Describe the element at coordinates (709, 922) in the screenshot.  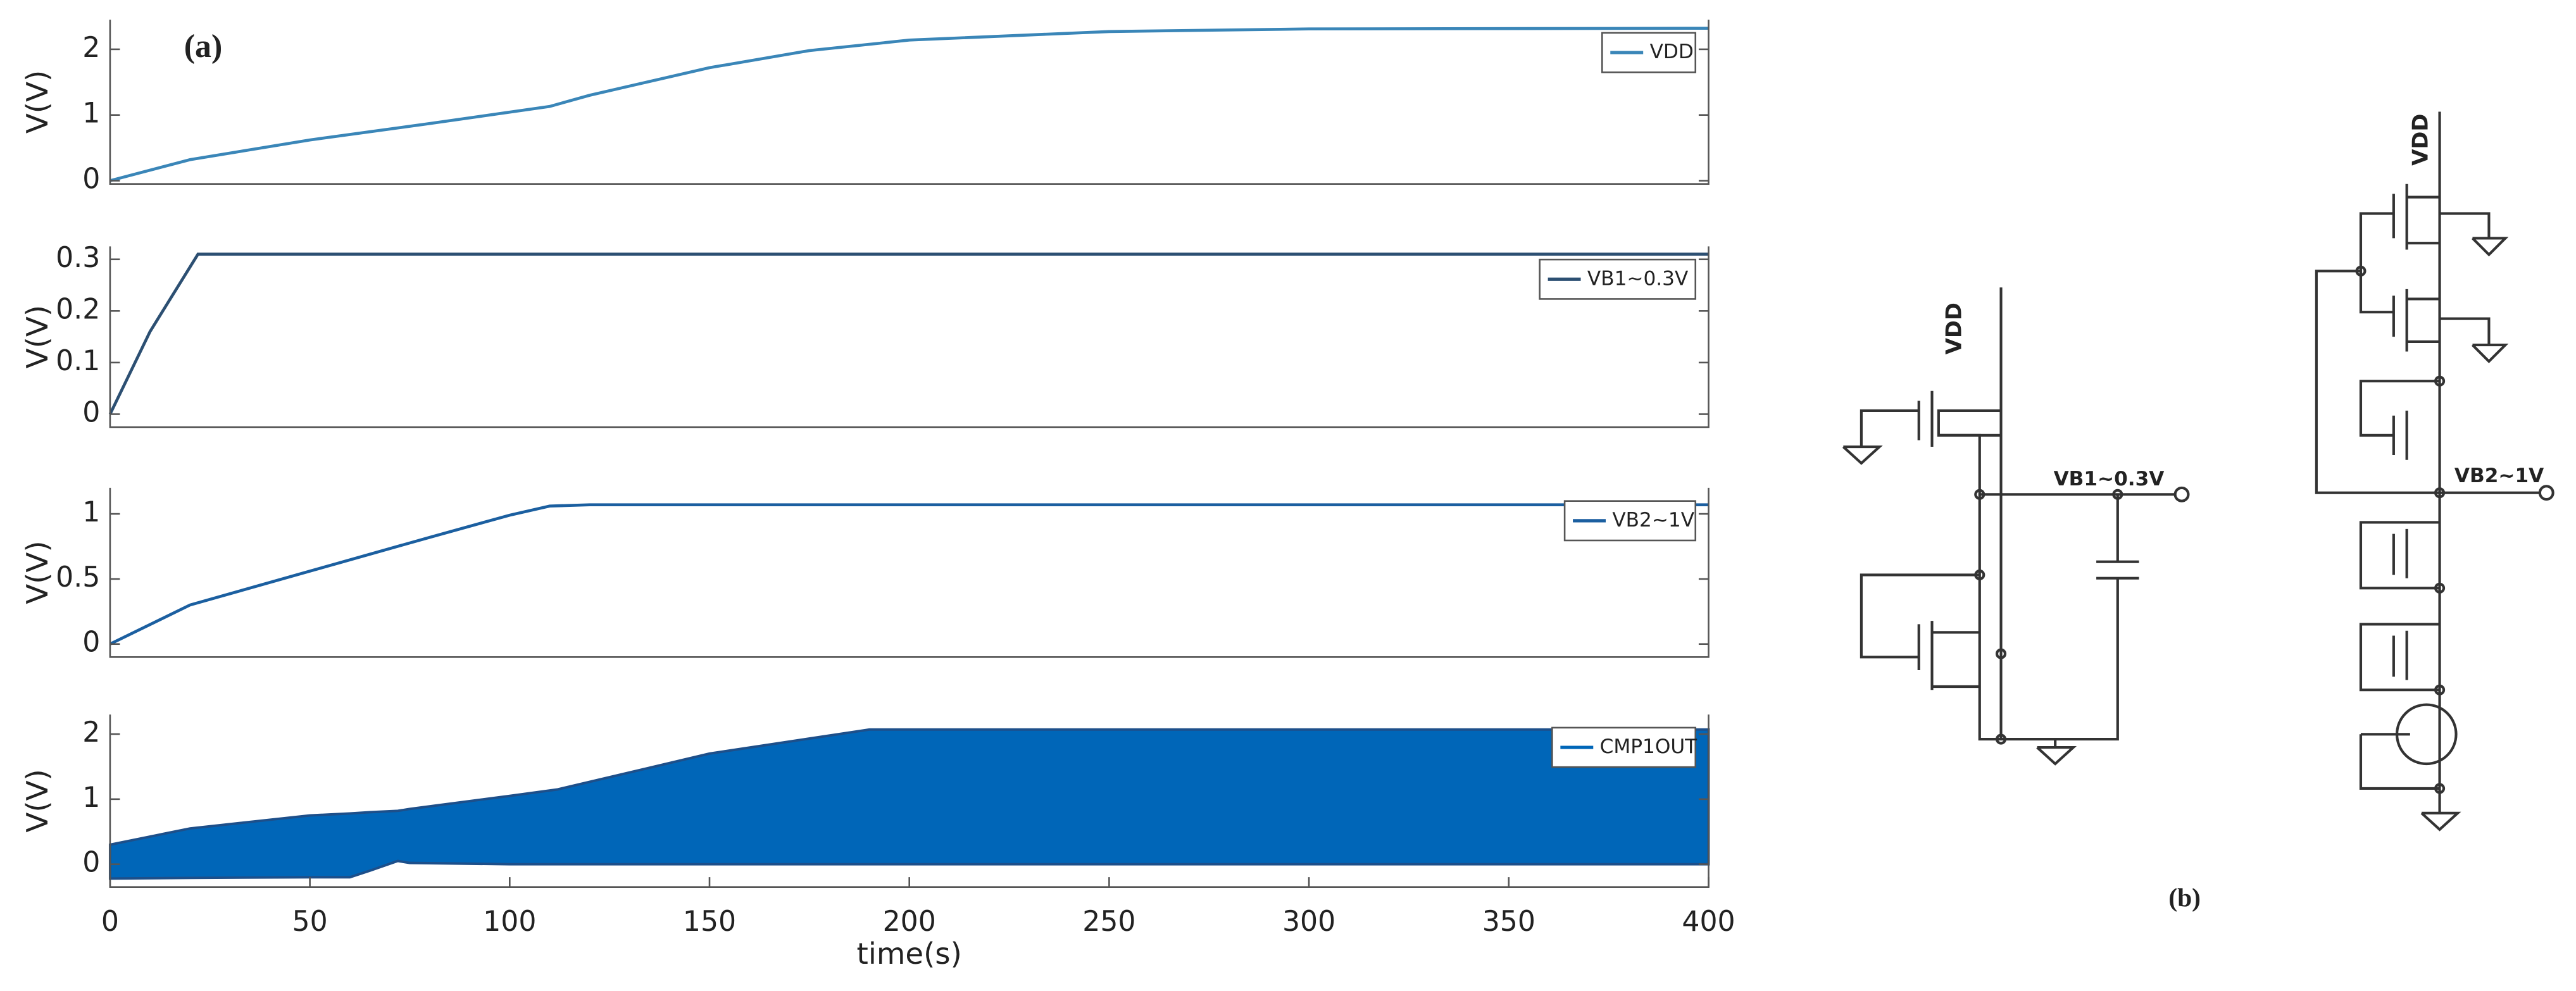
I see `x-tick-label: 150` at that location.